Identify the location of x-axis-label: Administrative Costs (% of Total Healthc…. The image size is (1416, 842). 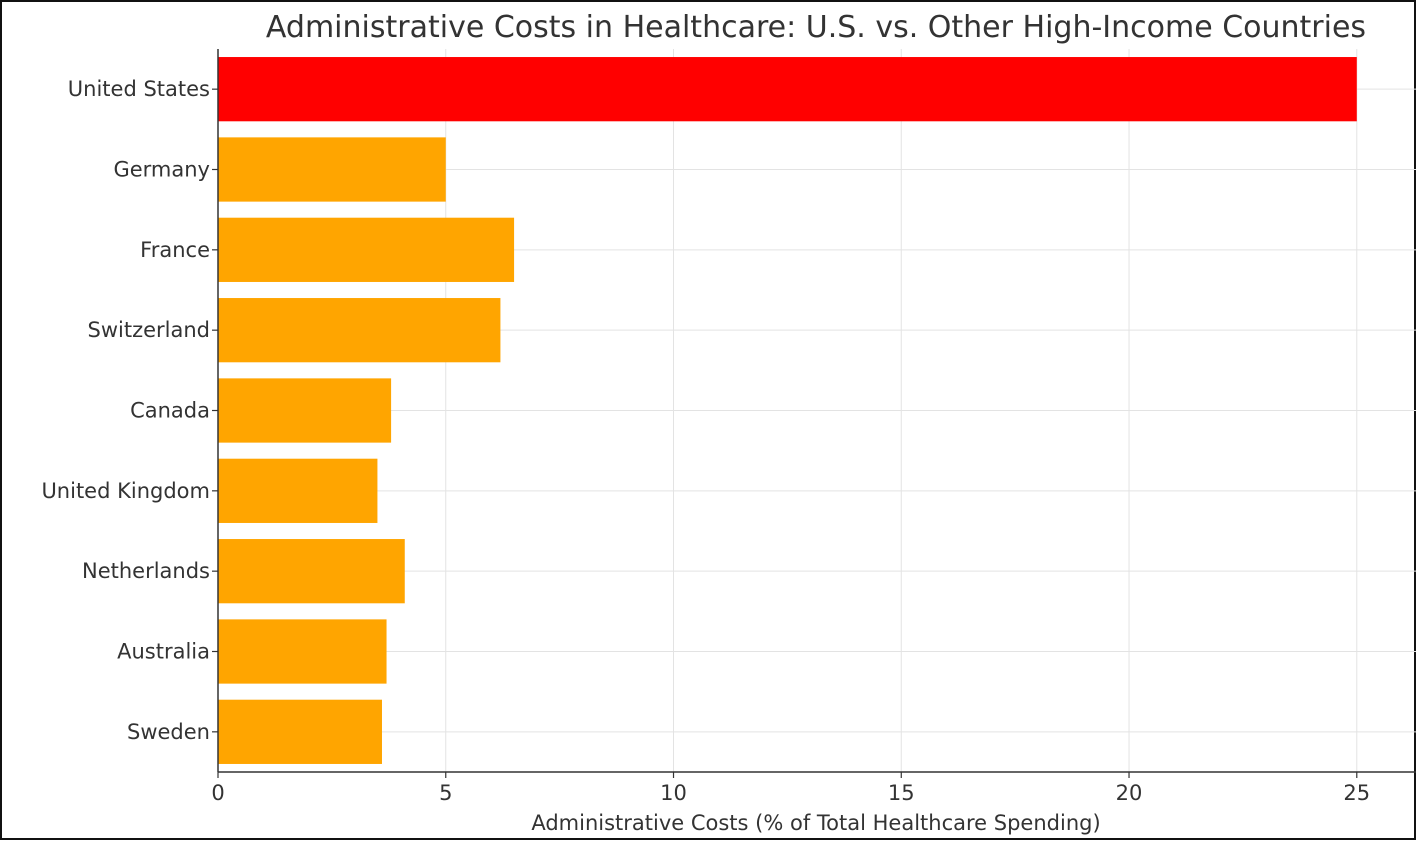
(815, 823).